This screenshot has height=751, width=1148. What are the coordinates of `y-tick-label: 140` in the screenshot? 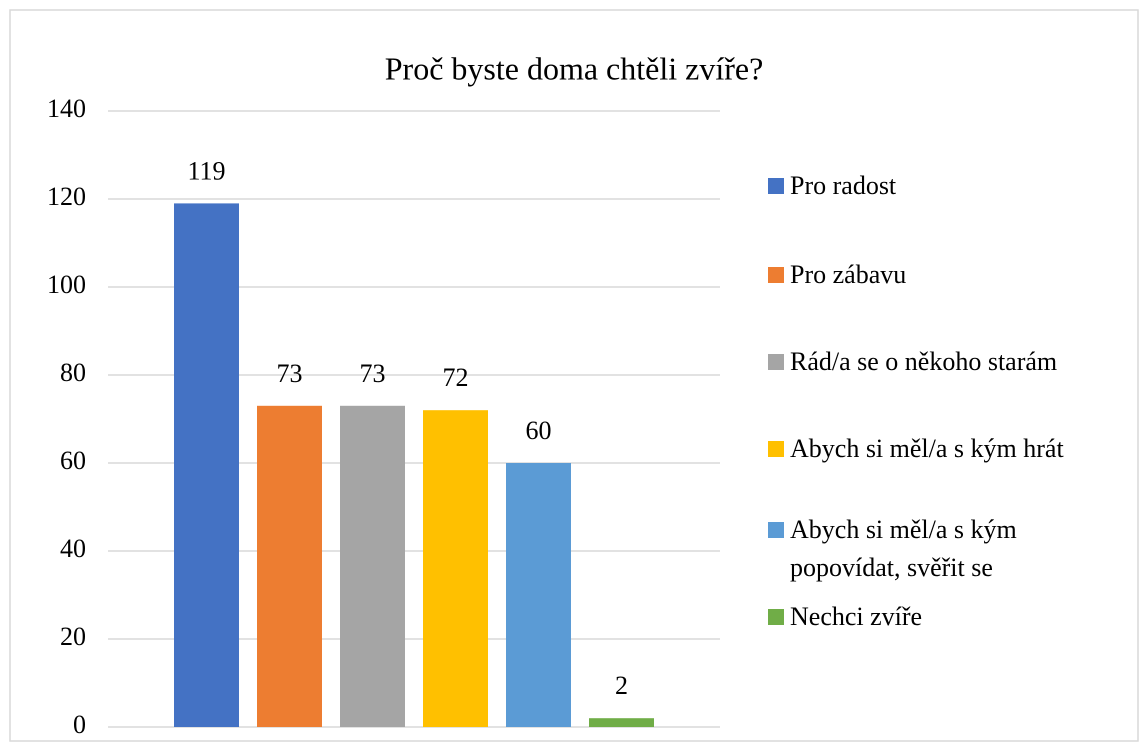 It's located at (66, 108).